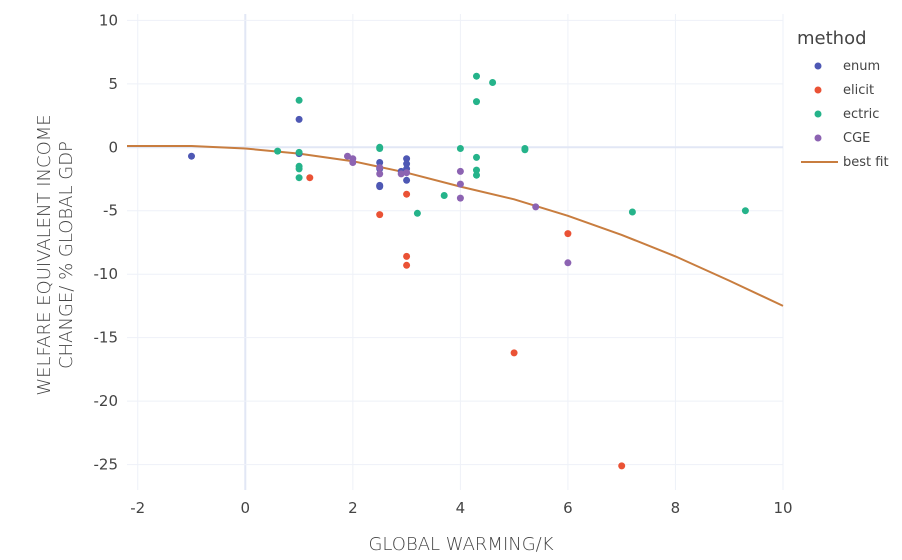 The height and width of the screenshot is (560, 902). Describe the element at coordinates (842, 138) in the screenshot. I see `legend-item-cge: CGE` at that location.